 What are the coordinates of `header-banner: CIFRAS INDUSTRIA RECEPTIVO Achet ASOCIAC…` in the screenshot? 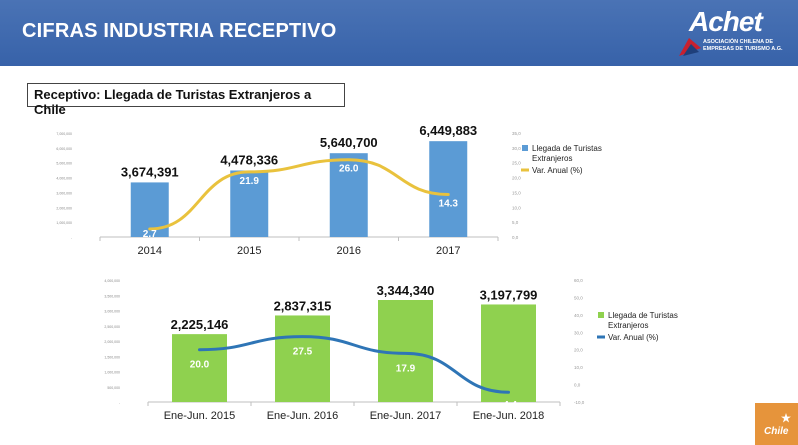 It's located at (399, 33).